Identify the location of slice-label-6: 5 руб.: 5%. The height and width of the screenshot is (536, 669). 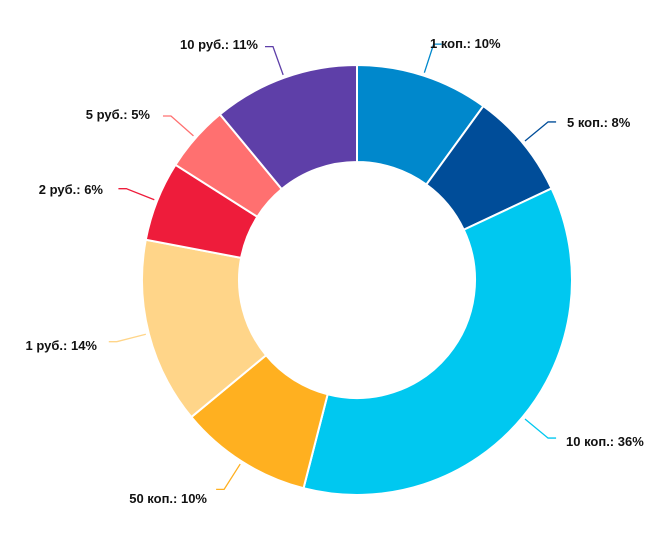
(118, 114).